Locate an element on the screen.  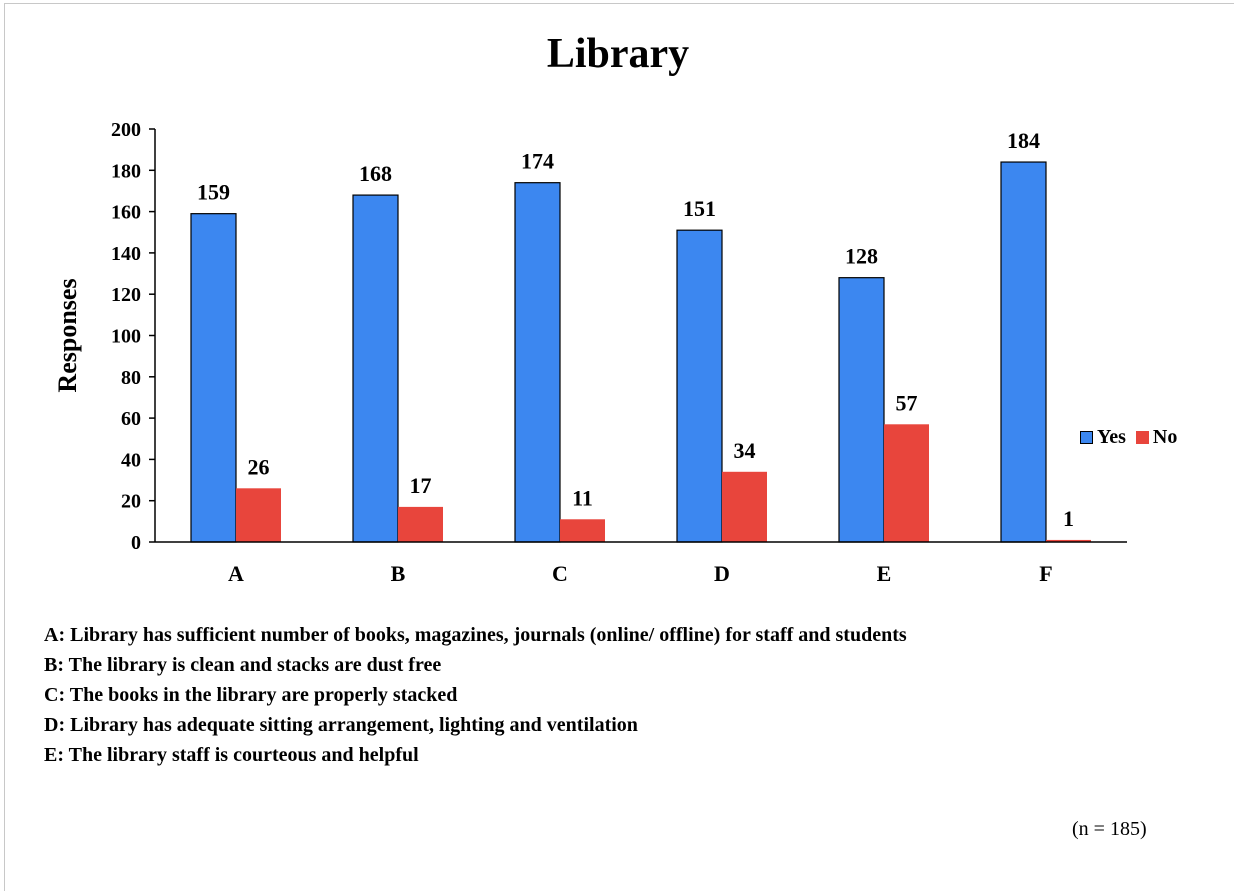
x-tick-label: D is located at coordinates (722, 573).